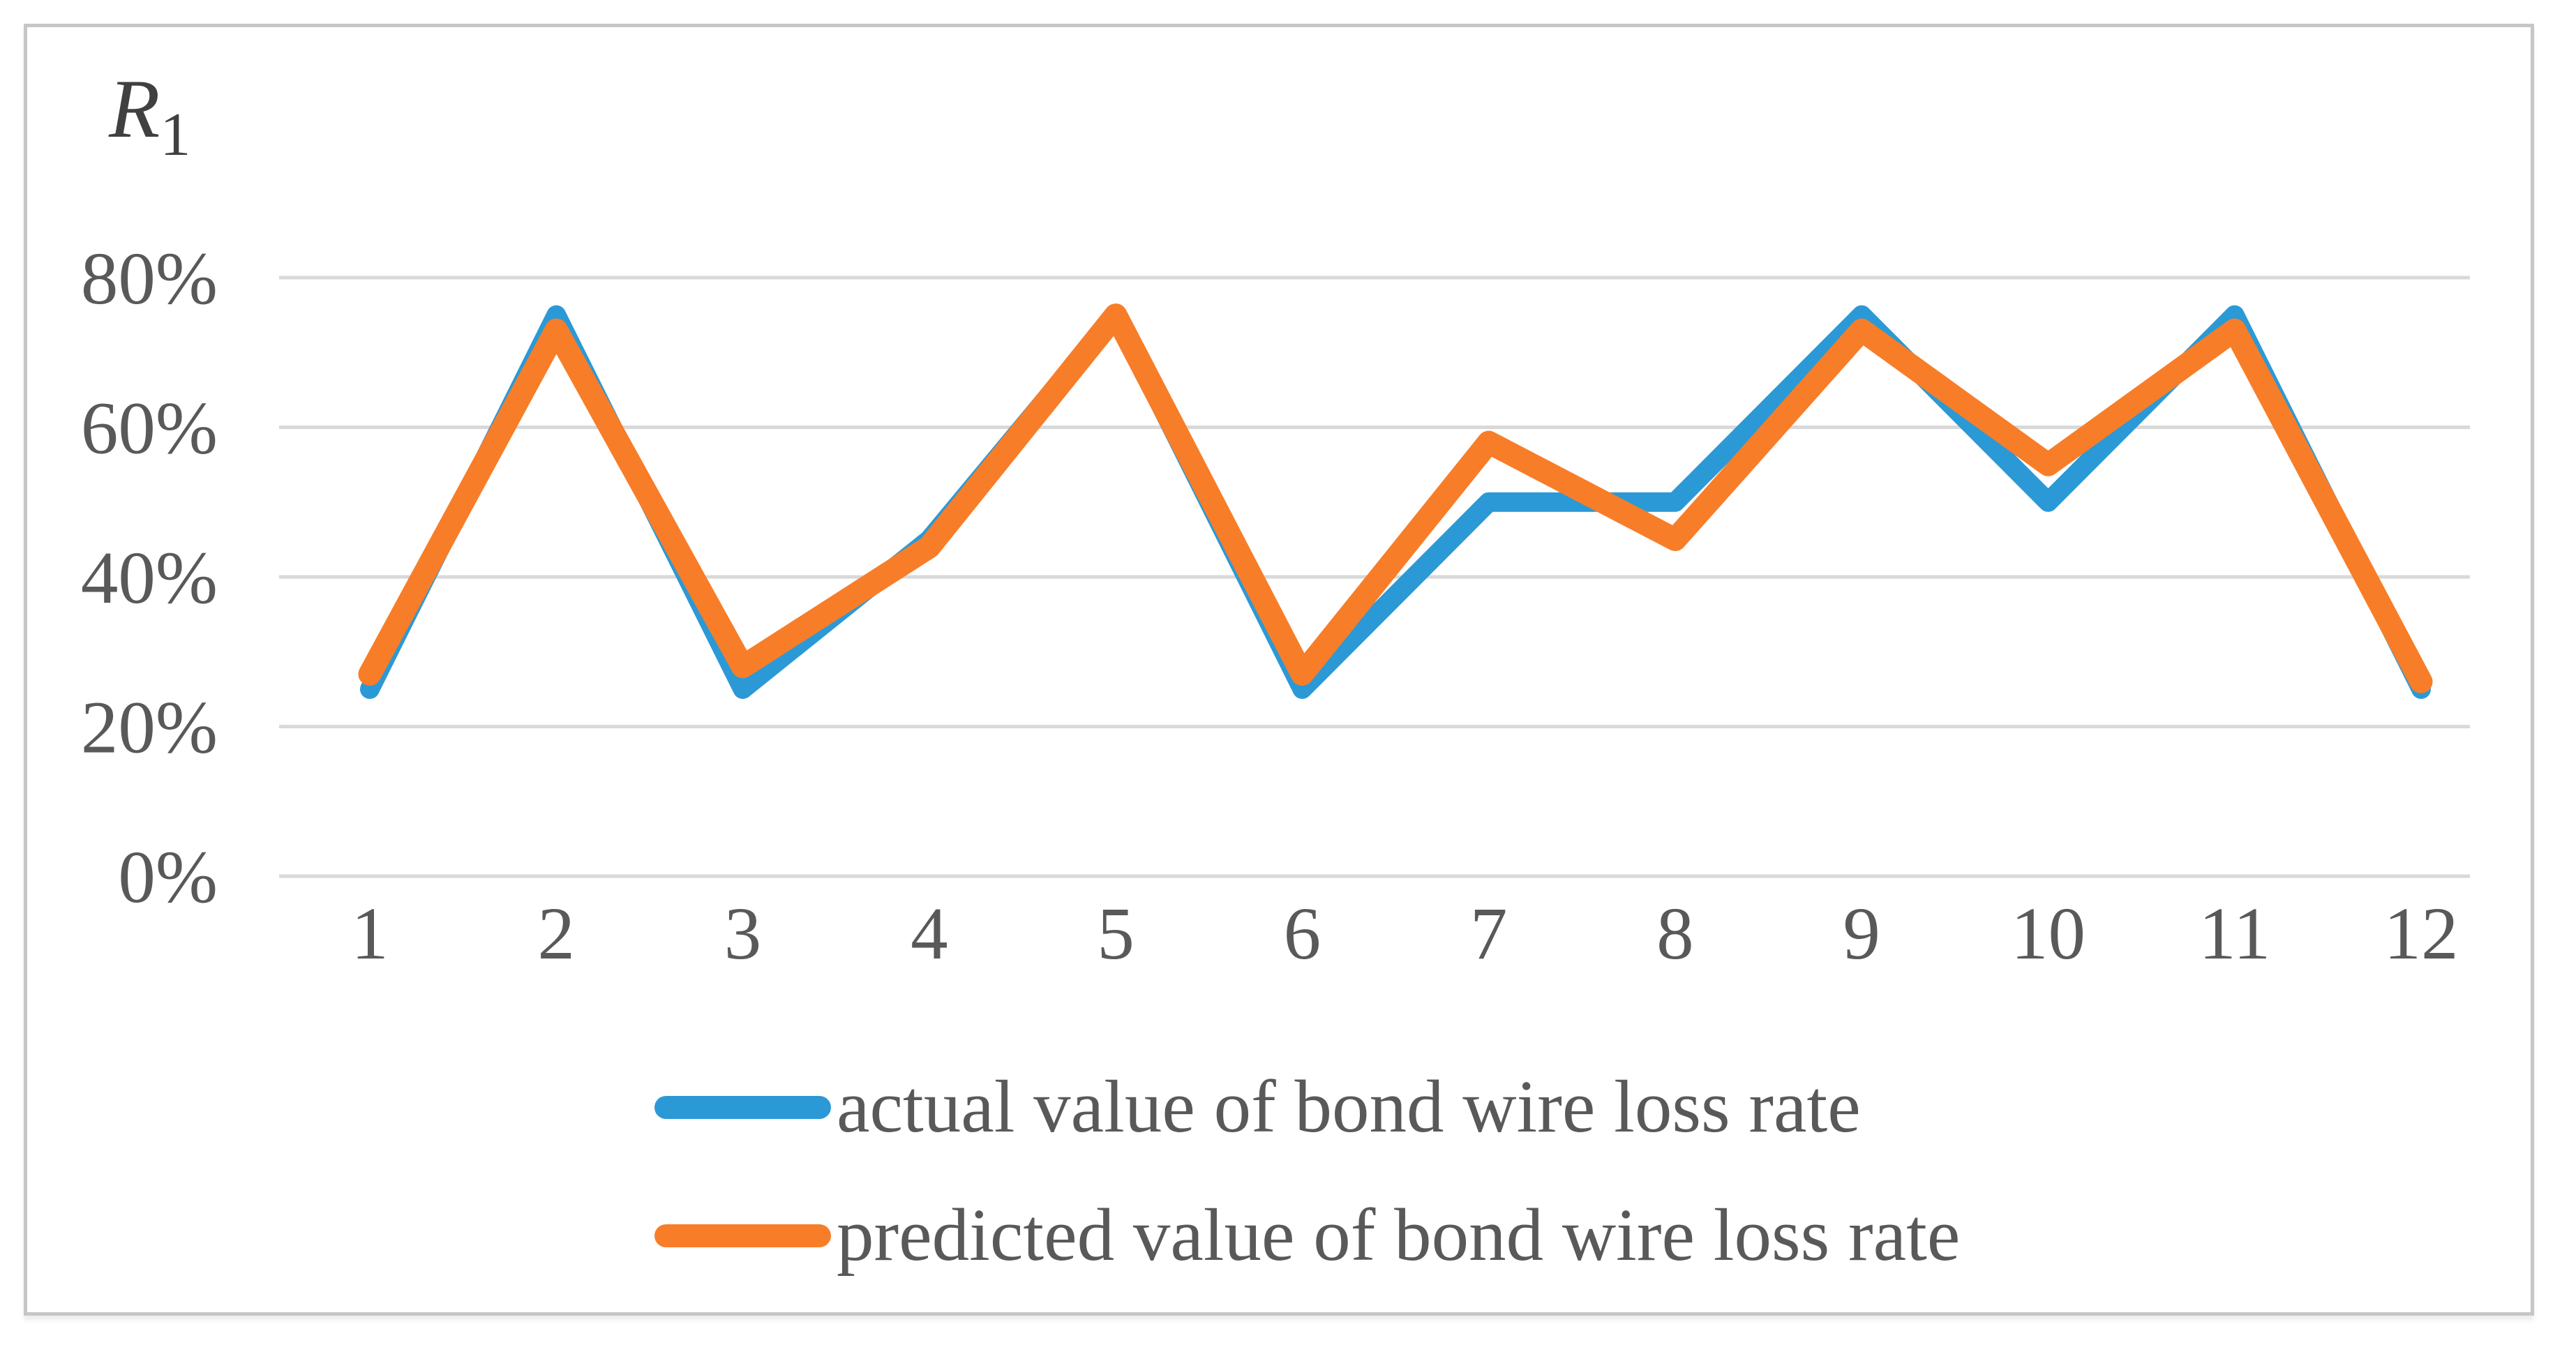 This screenshot has height=1368, width=2576. I want to click on y-tick-label: 80%, so click(149, 279).